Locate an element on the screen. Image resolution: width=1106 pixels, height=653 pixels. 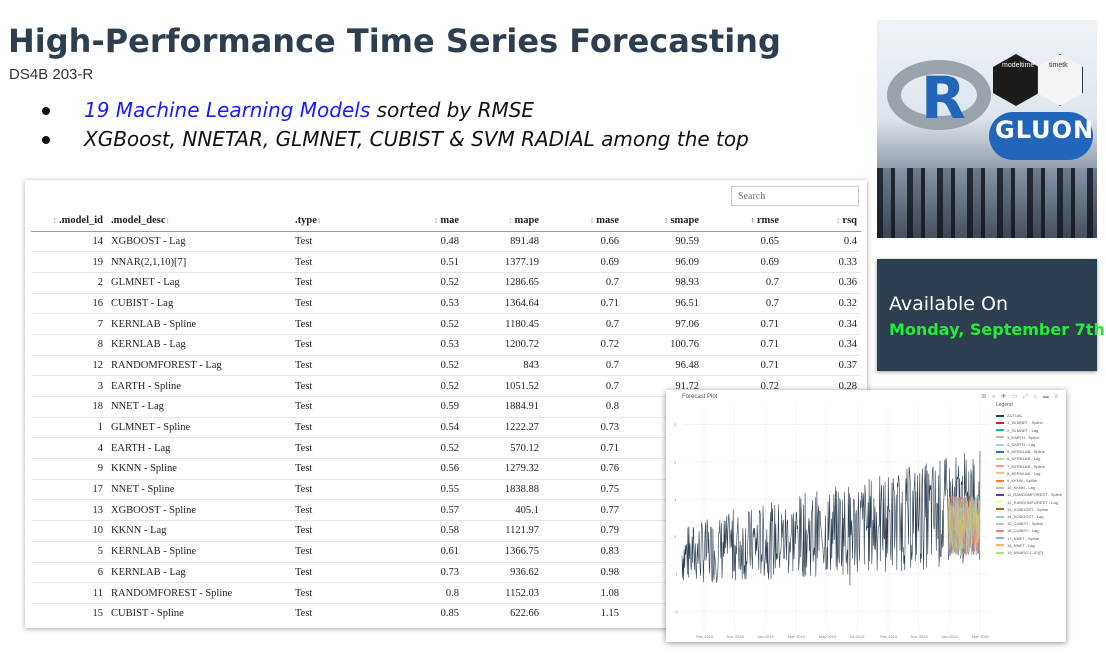
legend-item: 14_XGBOOST - Lag is located at coordinates (1029, 516).